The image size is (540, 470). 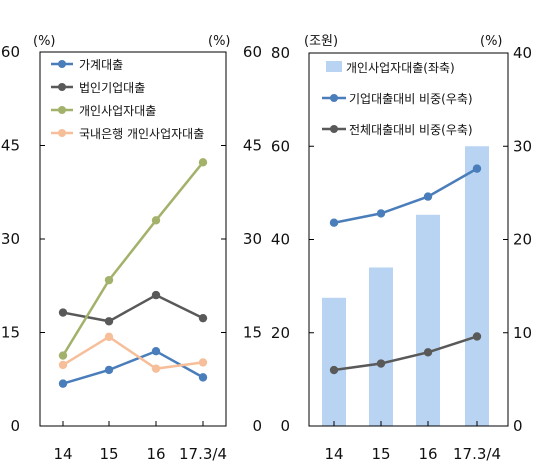 What do you see at coordinates (280, 333) in the screenshot?
I see `y-tick-label-left: 20` at bounding box center [280, 333].